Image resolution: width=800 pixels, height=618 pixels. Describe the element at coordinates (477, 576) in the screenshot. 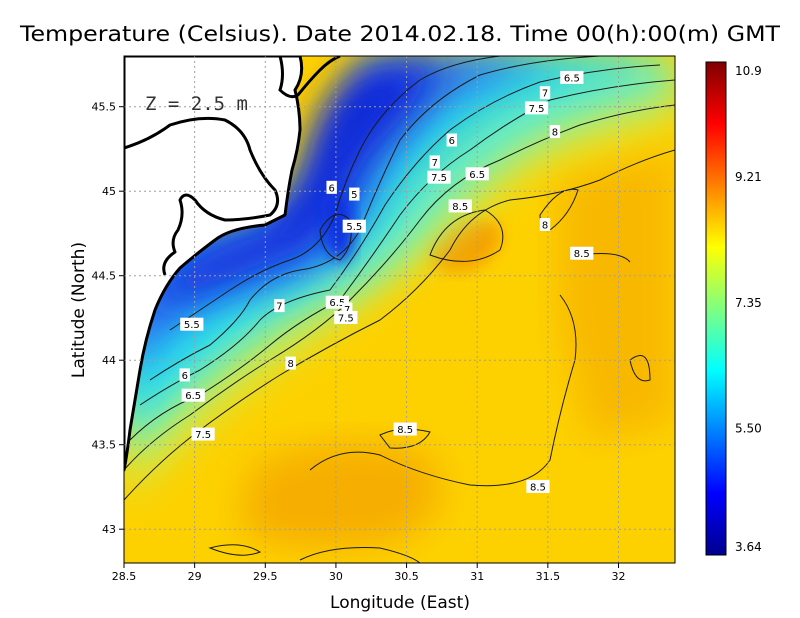

I see `x-tick-label: 31` at that location.